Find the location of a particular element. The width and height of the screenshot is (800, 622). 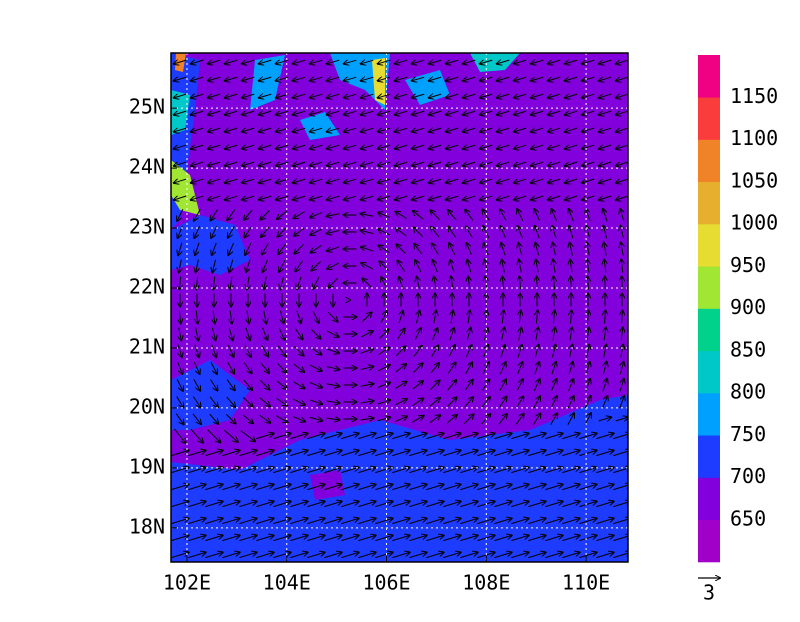

colorbar-label: 950 is located at coordinates (748, 265).